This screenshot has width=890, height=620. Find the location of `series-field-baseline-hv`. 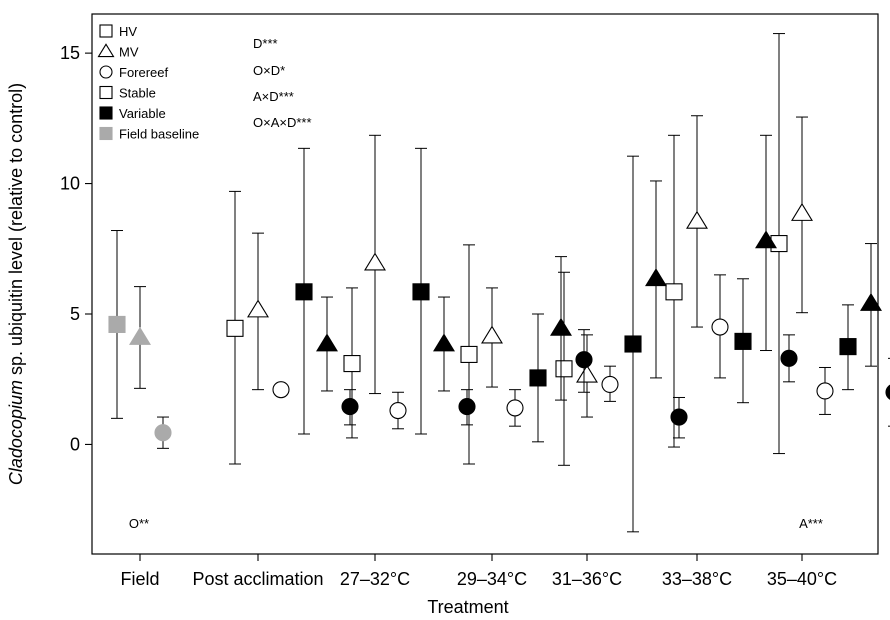

series-field-baseline-hv is located at coordinates (117, 324).